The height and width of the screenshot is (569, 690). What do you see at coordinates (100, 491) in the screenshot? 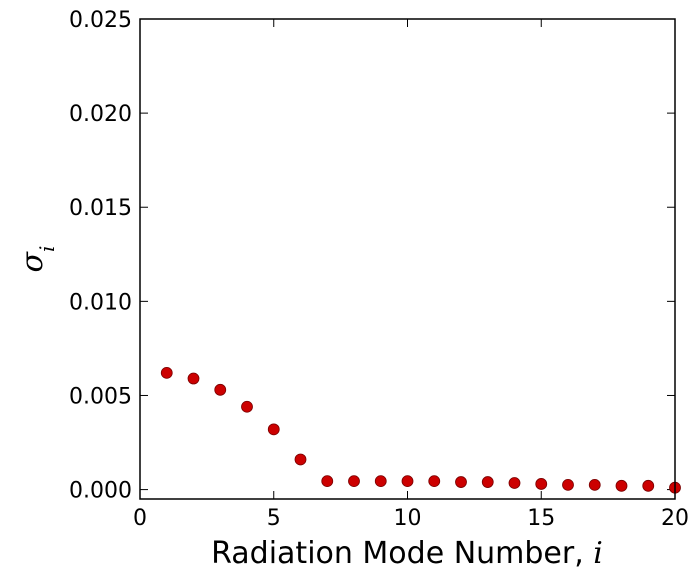
I see `y-tick-label: 0.000` at bounding box center [100, 491].